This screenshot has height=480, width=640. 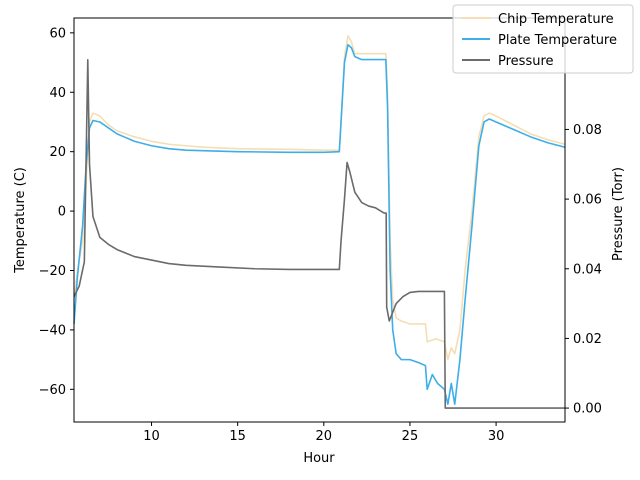 I want to click on x-axis-title: Hour, so click(x=319, y=458).